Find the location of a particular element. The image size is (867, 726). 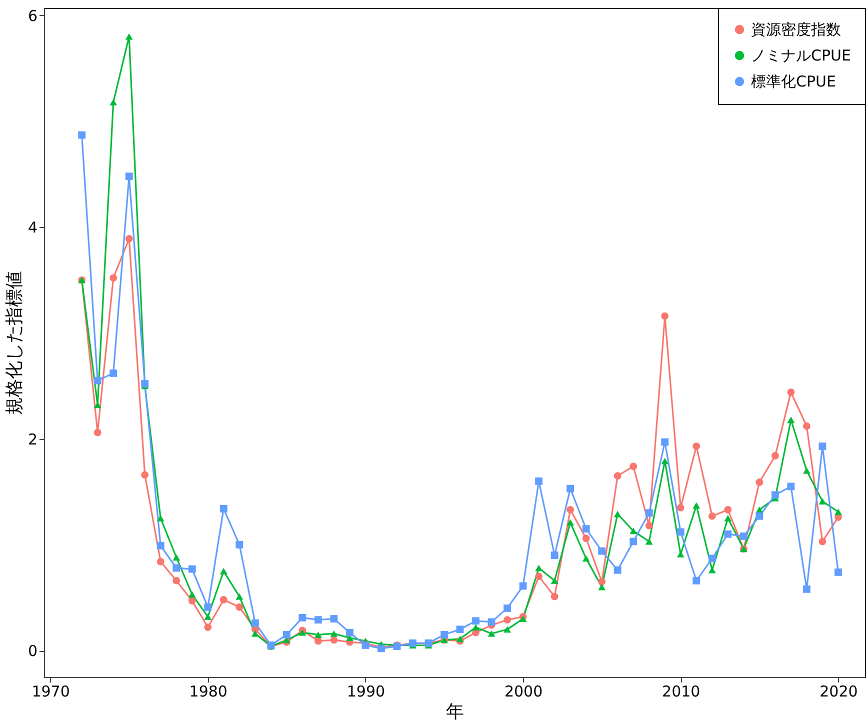

y-tick-label: 0 is located at coordinates (33, 651).